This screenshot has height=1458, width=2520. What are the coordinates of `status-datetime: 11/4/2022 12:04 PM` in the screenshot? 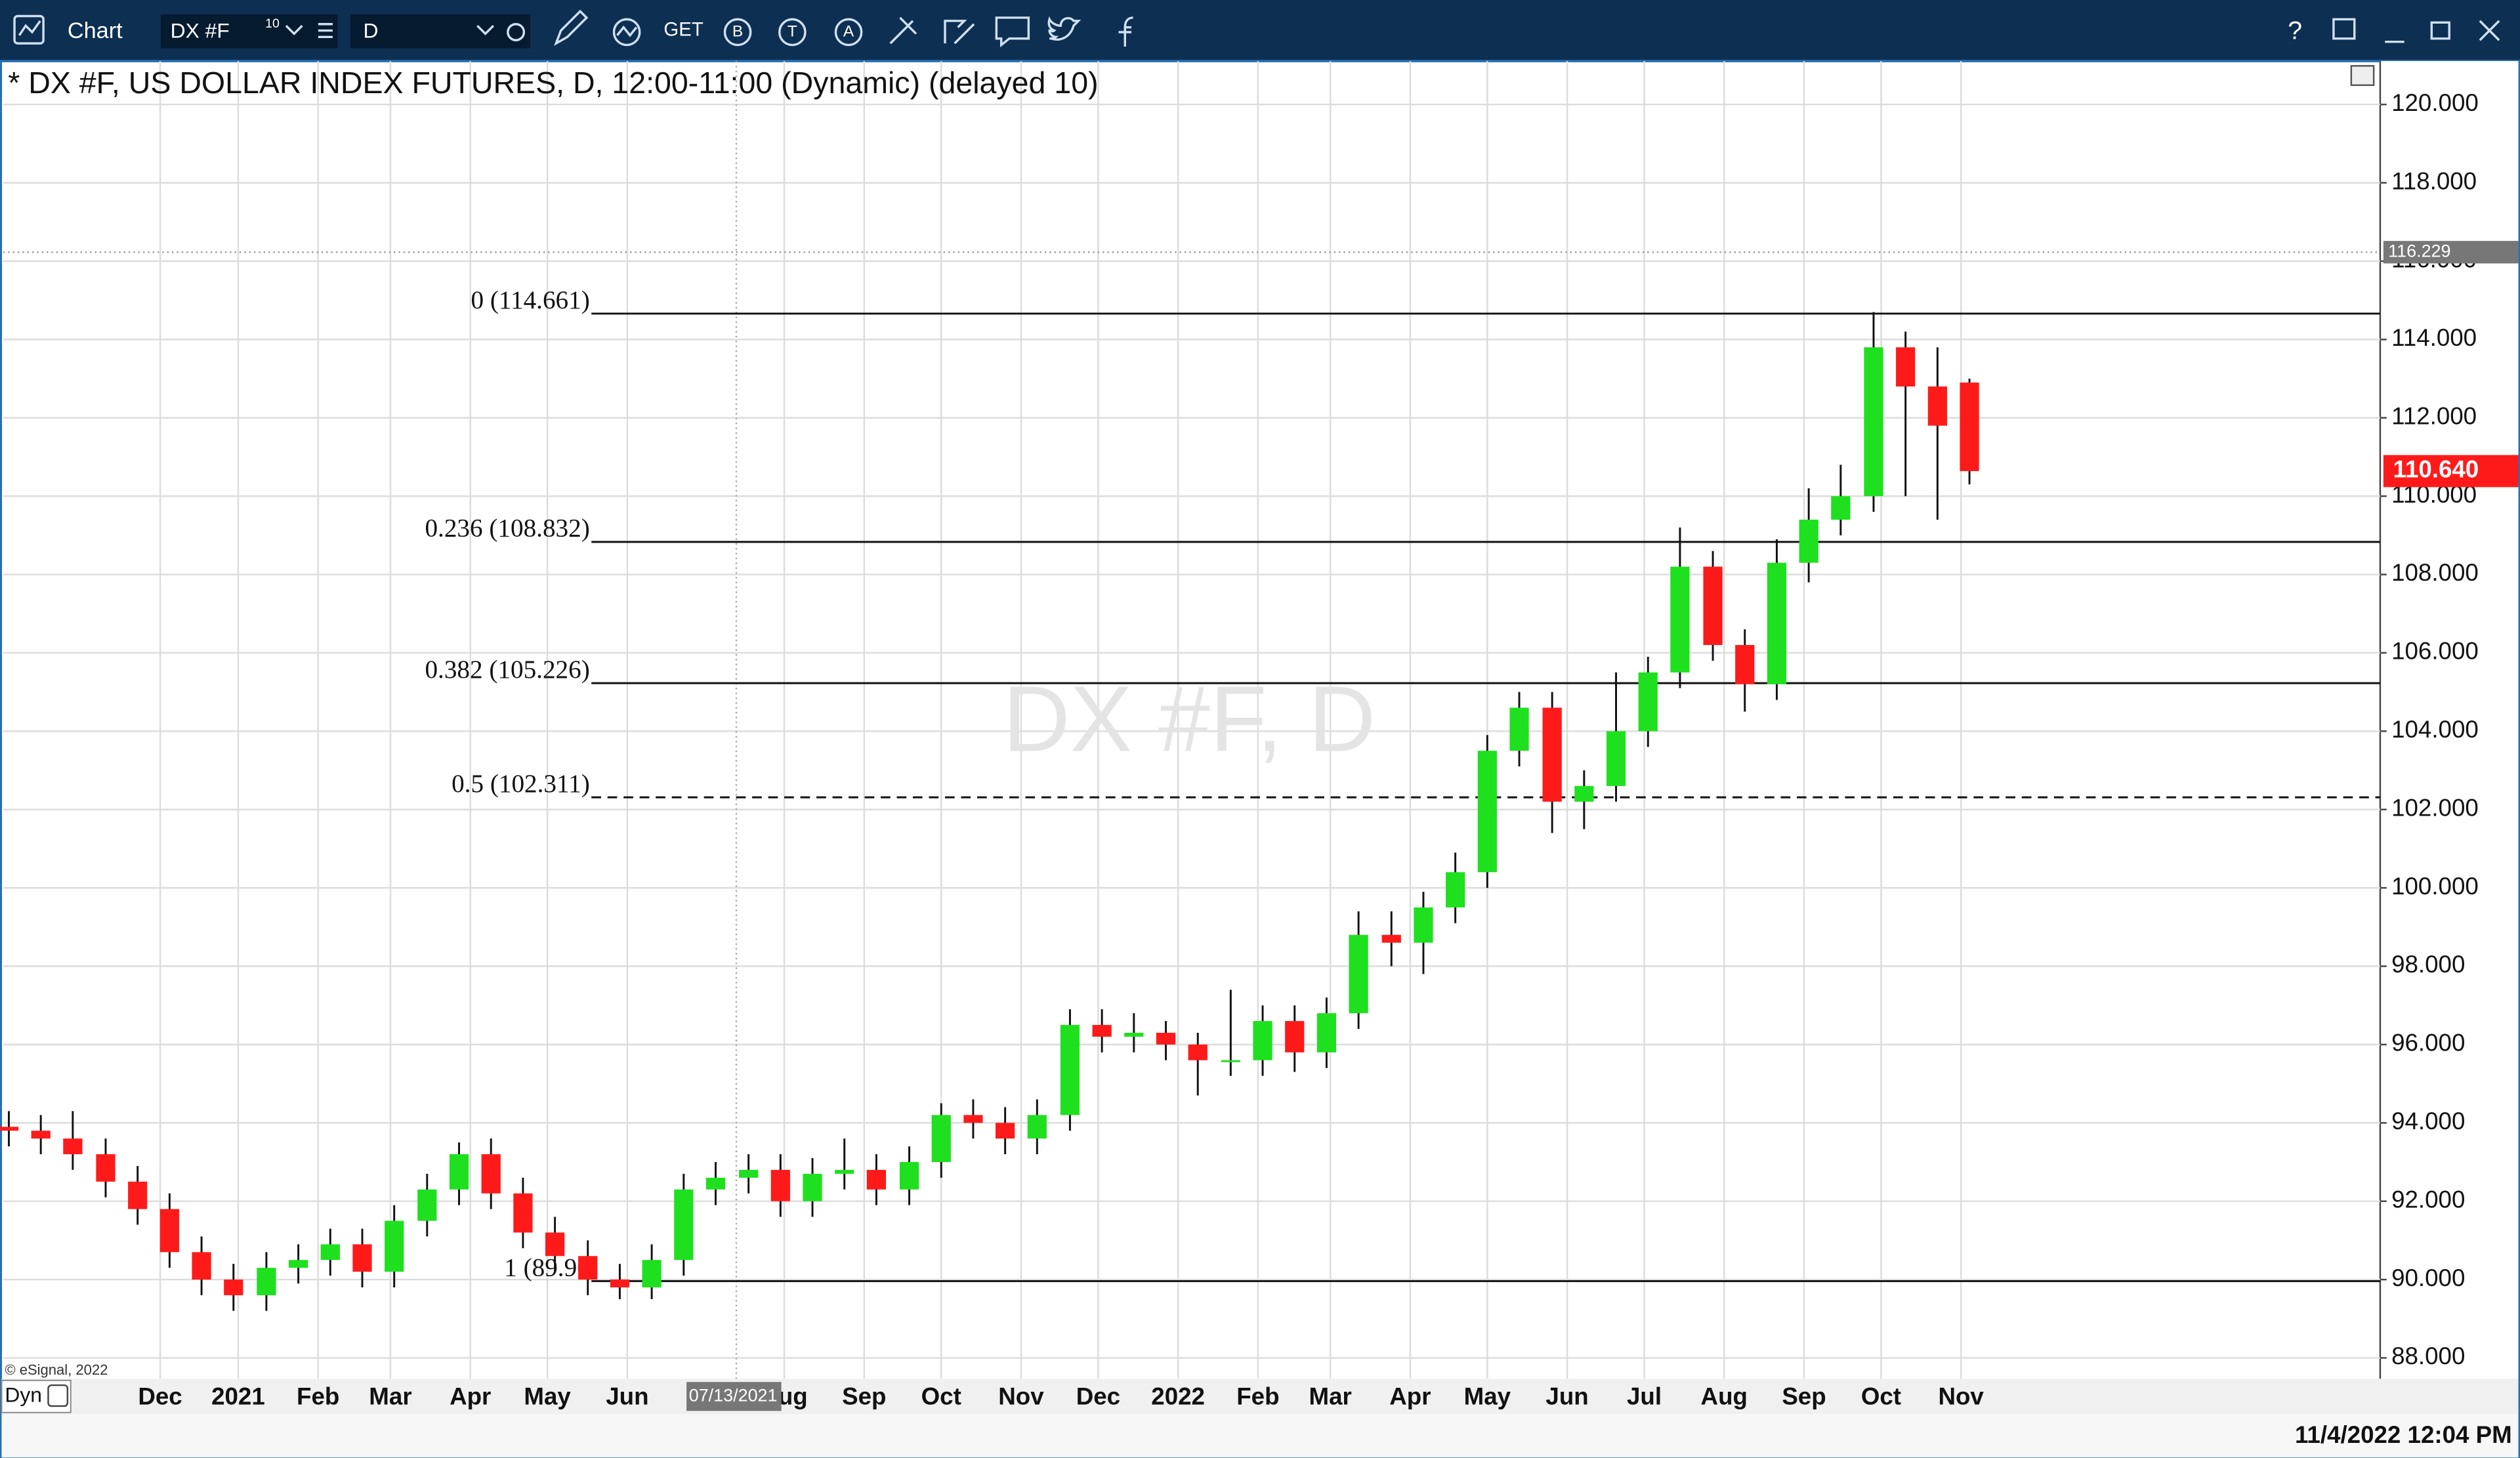 It's located at (2403, 1434).